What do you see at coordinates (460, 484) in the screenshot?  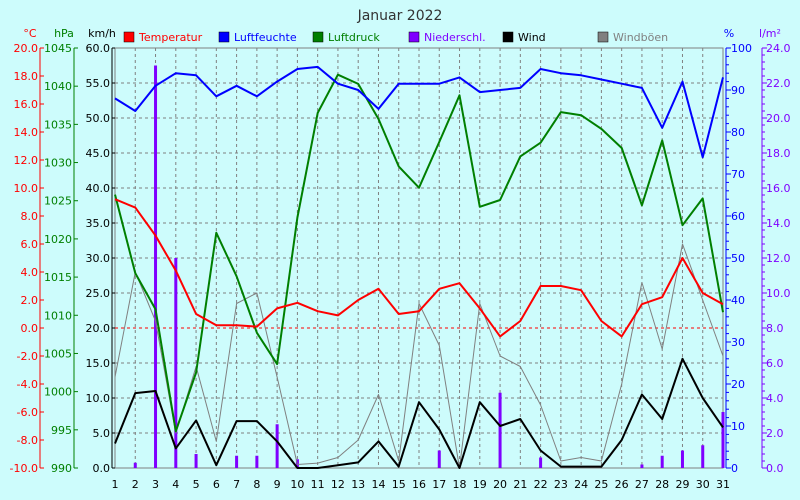 I see `x-tick-label: 18` at bounding box center [460, 484].